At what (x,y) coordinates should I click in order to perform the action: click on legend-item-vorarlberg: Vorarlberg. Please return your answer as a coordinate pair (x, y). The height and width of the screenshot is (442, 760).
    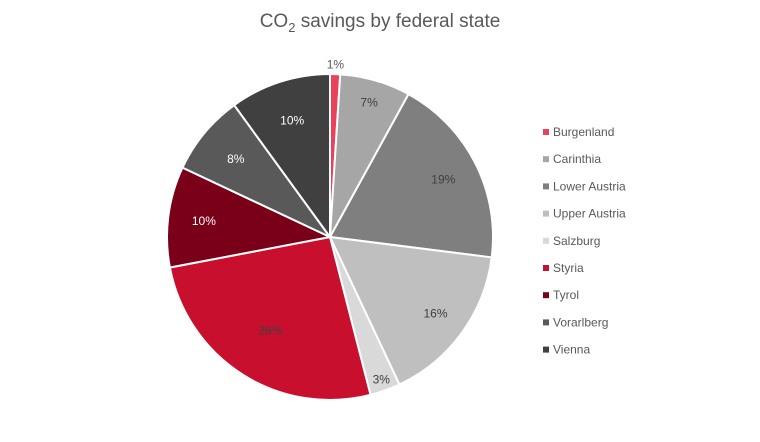
    Looking at the image, I should click on (575, 322).